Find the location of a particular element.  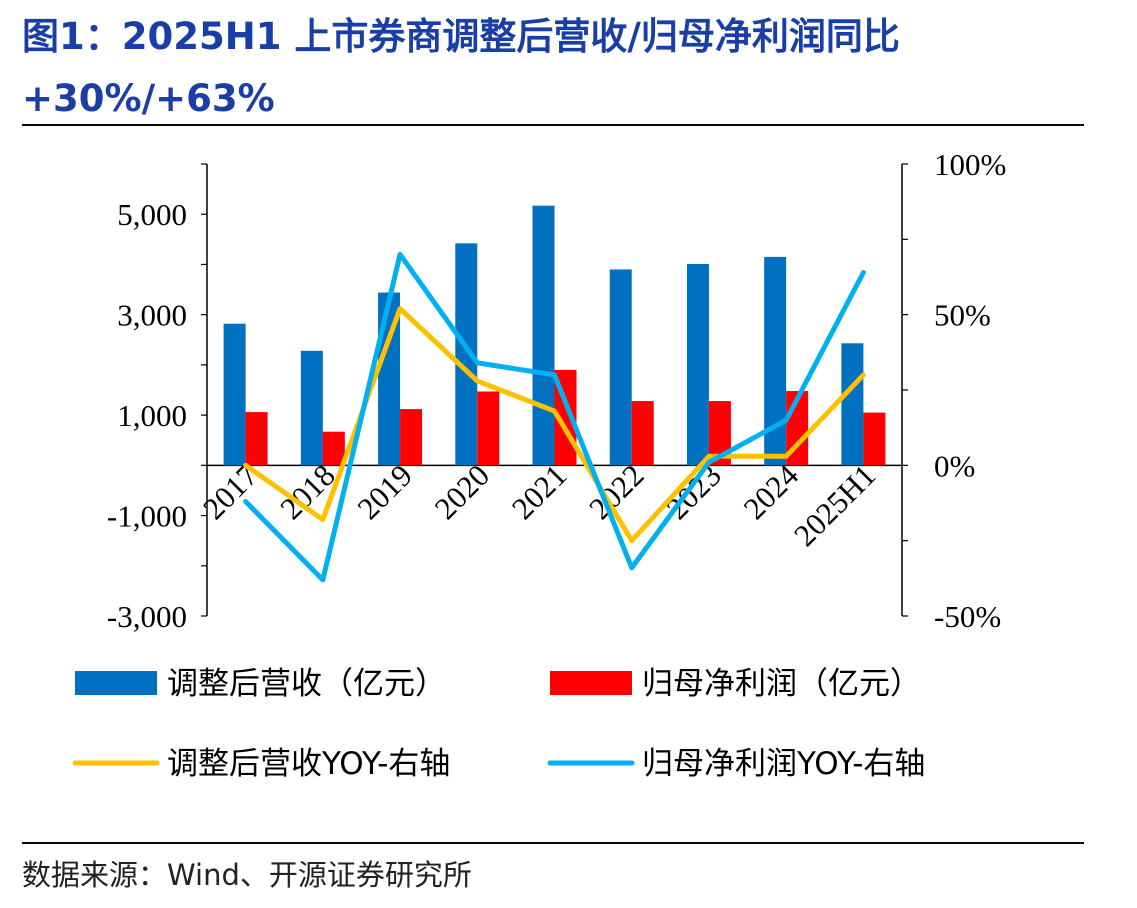

title-line-2: +30%/+63% is located at coordinates (148, 98).